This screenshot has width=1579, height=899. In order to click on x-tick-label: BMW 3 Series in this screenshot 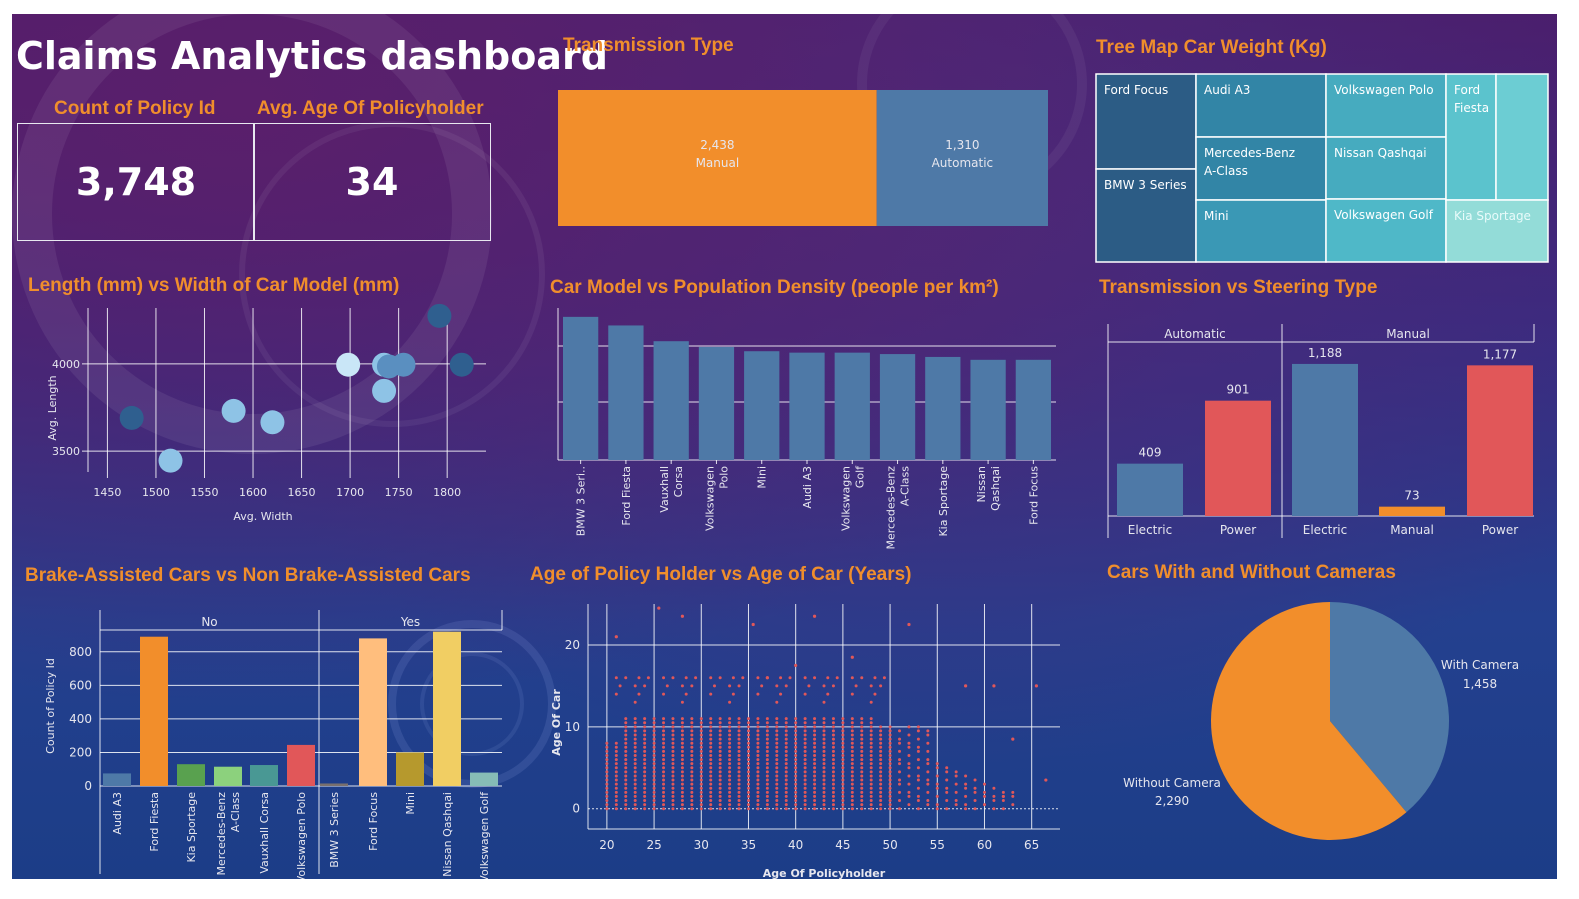, I will do `click(334, 830)`.